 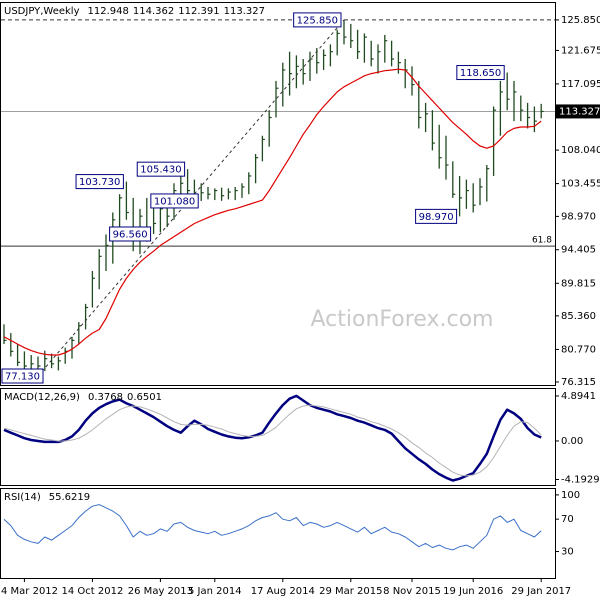 What do you see at coordinates (567, 552) in the screenshot?
I see `y-tick-label: 30` at bounding box center [567, 552].